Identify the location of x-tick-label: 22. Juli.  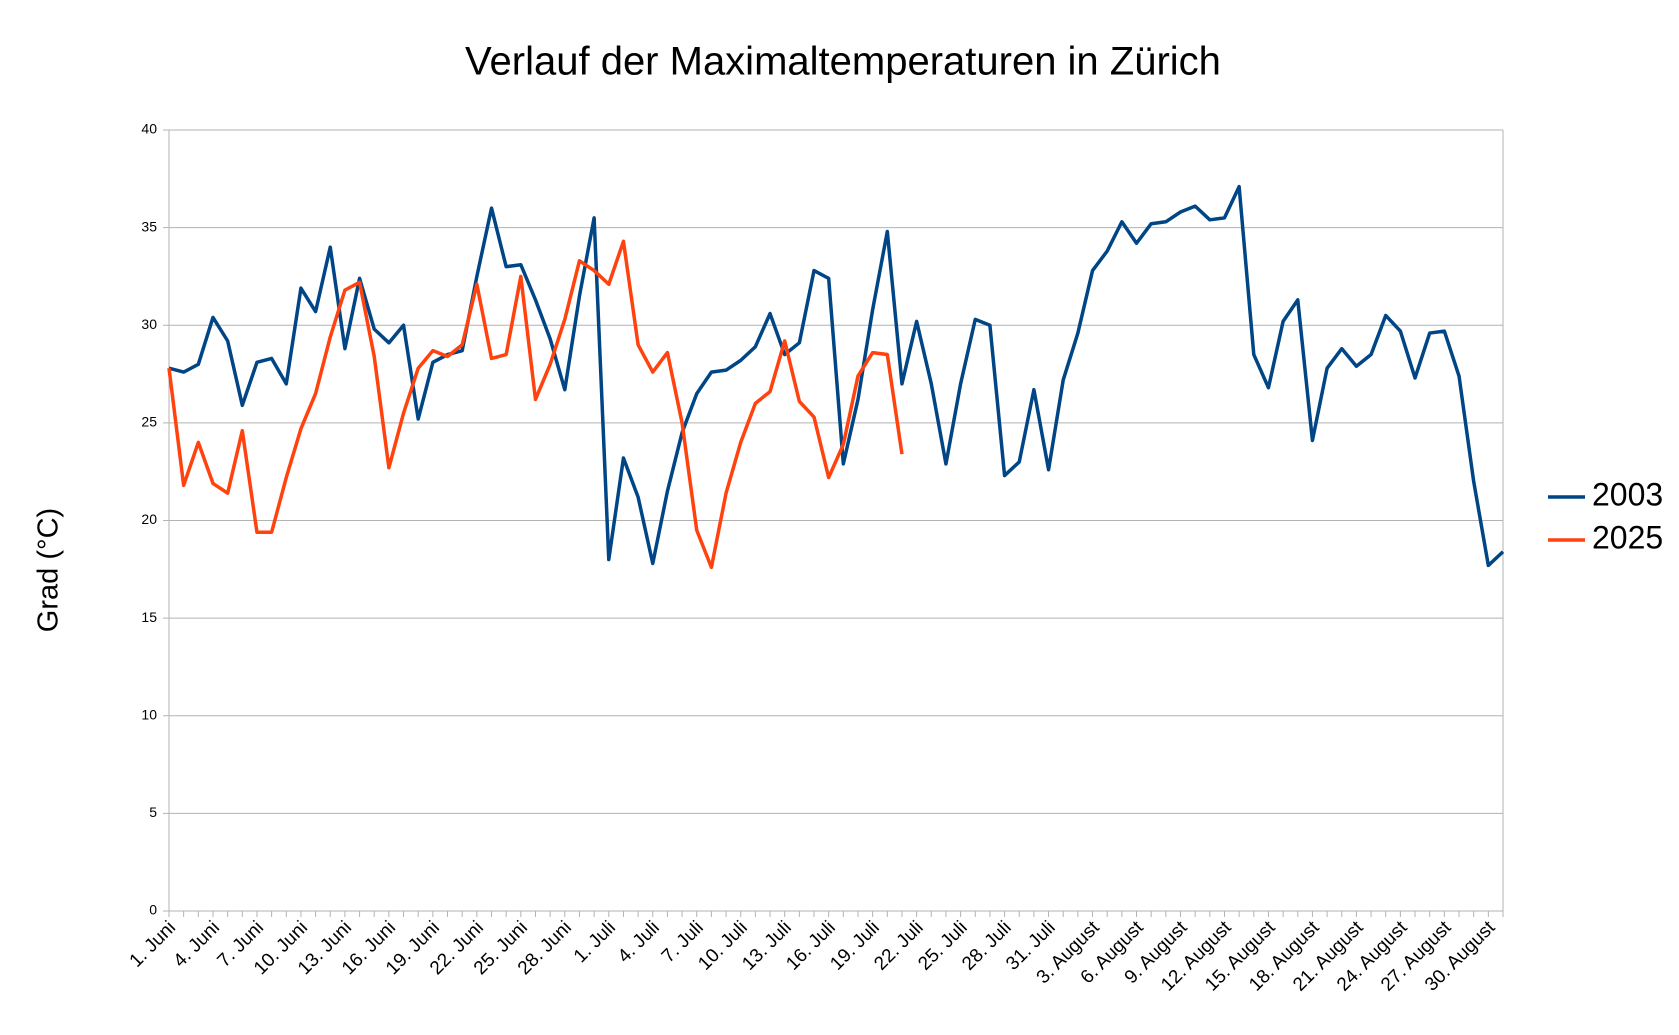
(898, 945).